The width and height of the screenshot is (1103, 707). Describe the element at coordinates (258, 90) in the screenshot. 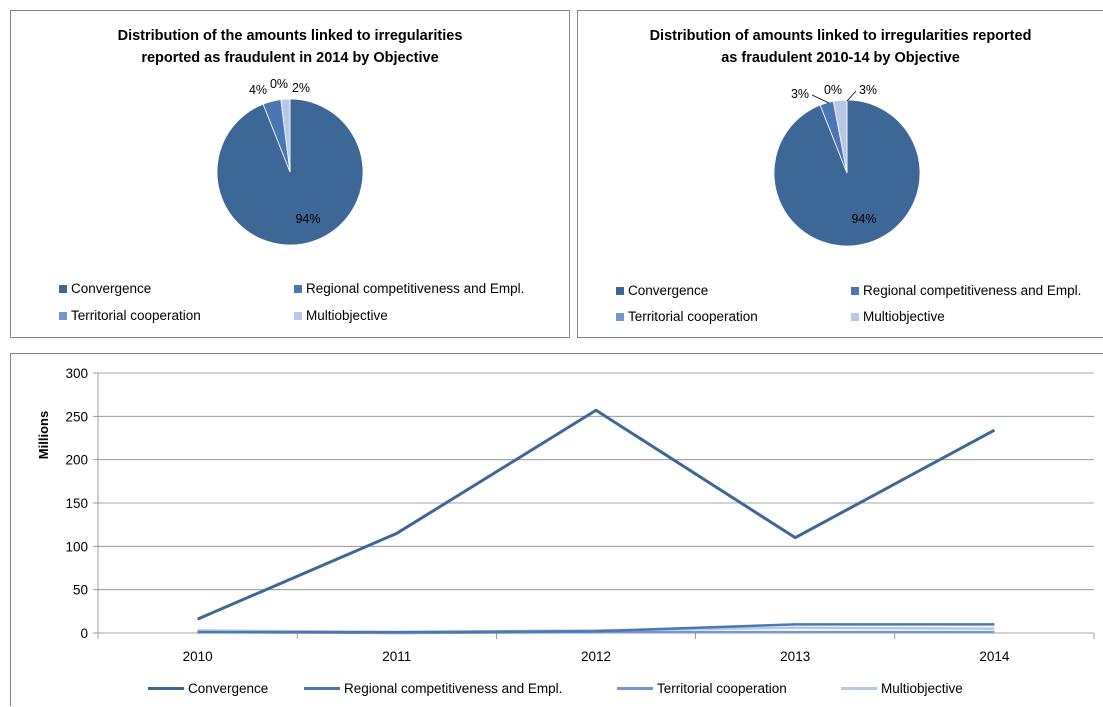

I see `pie-label-regional: 4%` at that location.